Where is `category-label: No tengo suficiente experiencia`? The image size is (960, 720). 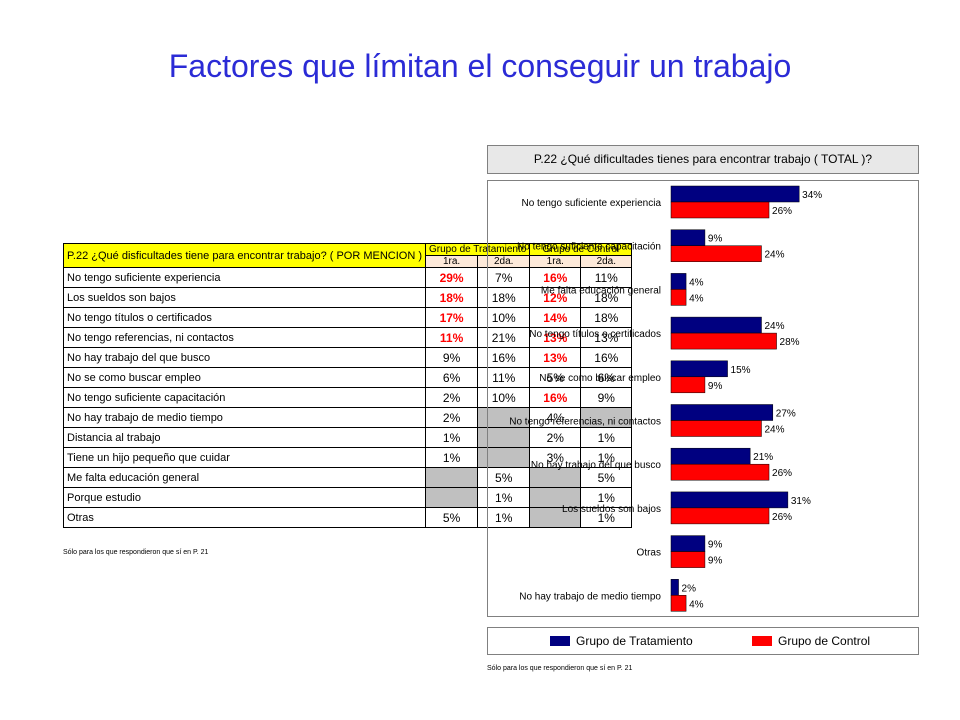 category-label: No tengo suficiente experiencia is located at coordinates (591, 203).